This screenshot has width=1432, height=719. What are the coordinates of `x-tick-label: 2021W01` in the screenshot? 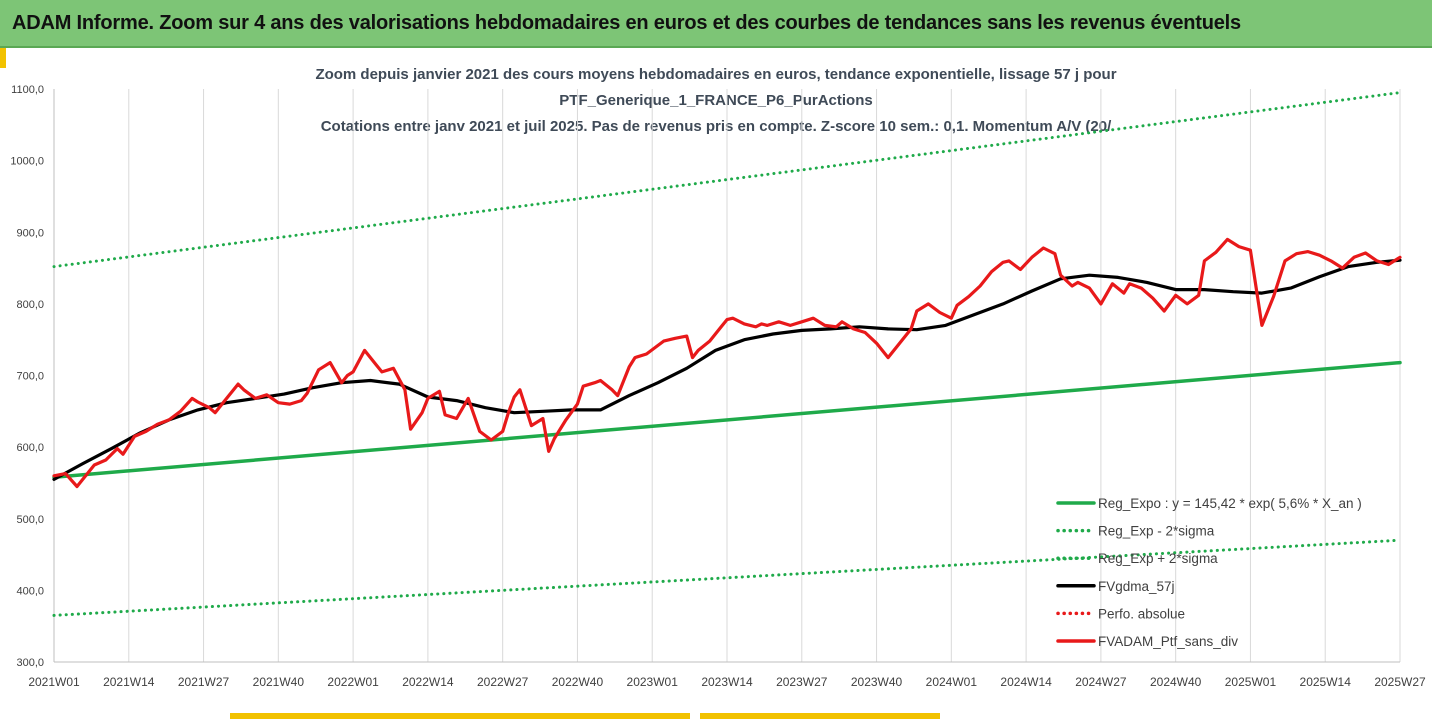 It's located at (54, 682).